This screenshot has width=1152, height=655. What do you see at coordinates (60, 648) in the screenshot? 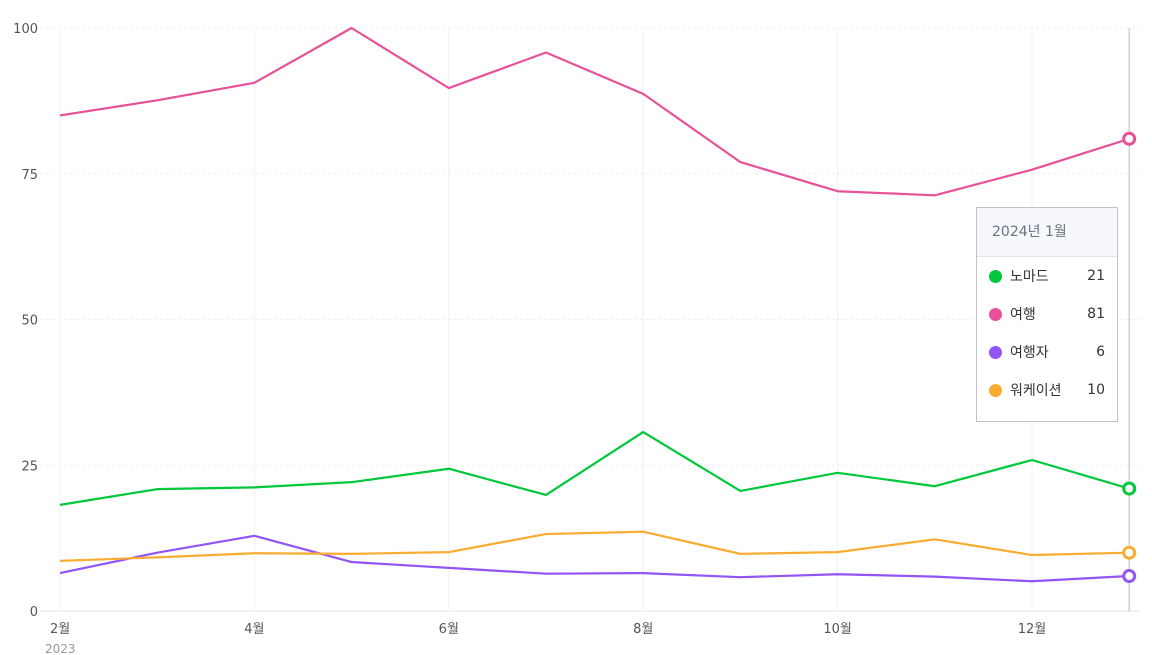
I see `x-year-label: 2023` at bounding box center [60, 648].